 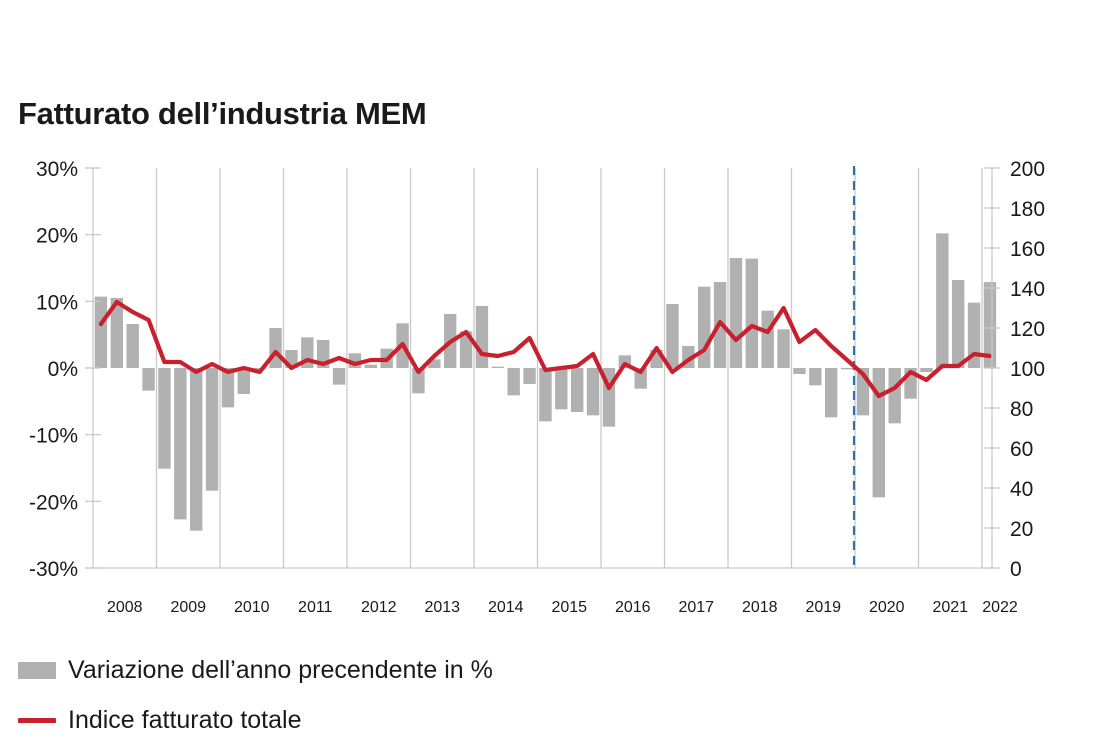 I want to click on right-tick-label: 140, so click(x=1027, y=289).